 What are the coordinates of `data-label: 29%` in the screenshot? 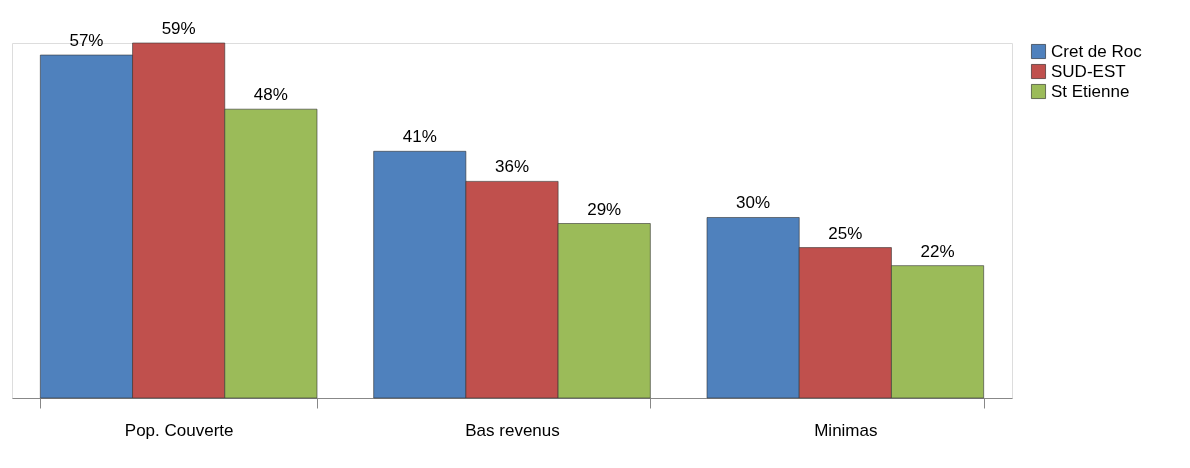 It's located at (604, 209).